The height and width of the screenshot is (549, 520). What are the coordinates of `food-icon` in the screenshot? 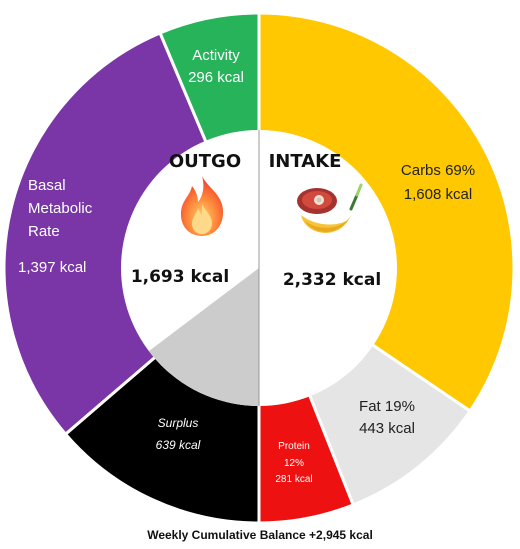 It's located at (330, 208).